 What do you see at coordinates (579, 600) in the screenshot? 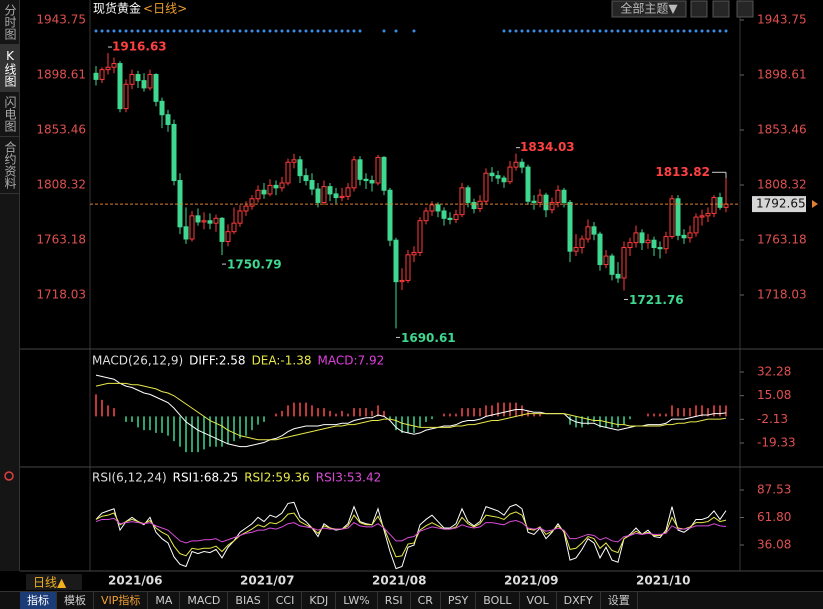
I see `toolbar-tab: DXFY` at bounding box center [579, 600].